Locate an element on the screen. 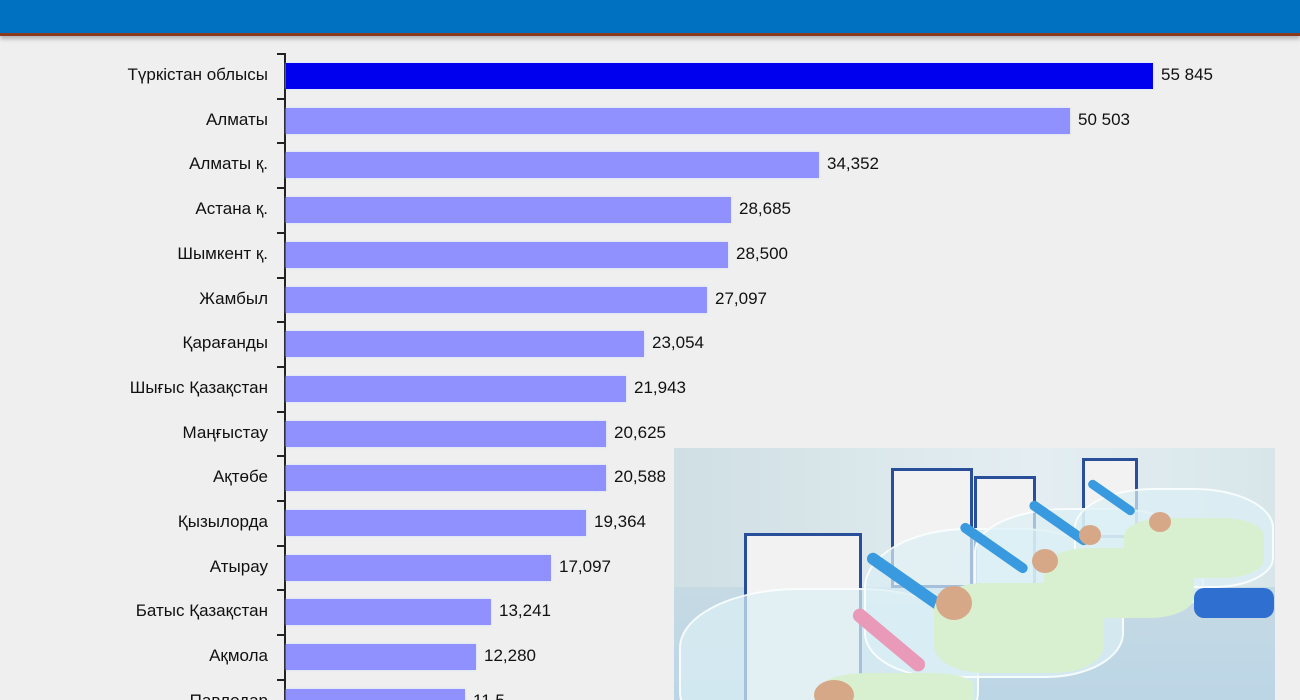 The height and width of the screenshot is (700, 1300). value-label: 50 503 is located at coordinates (1104, 119).